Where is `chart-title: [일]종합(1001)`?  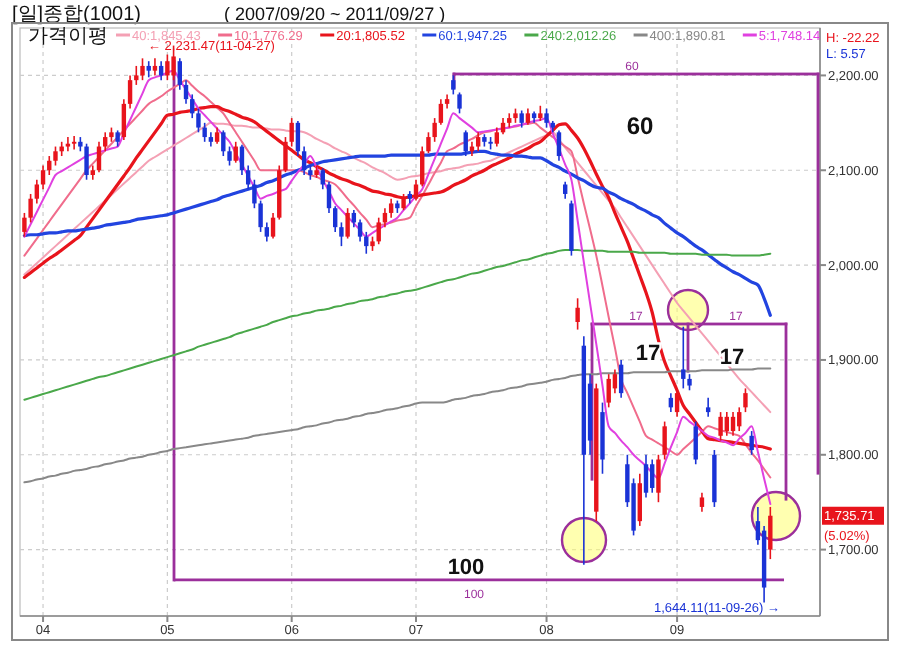
chart-title: [일]종합(1001) is located at coordinates (76, 15).